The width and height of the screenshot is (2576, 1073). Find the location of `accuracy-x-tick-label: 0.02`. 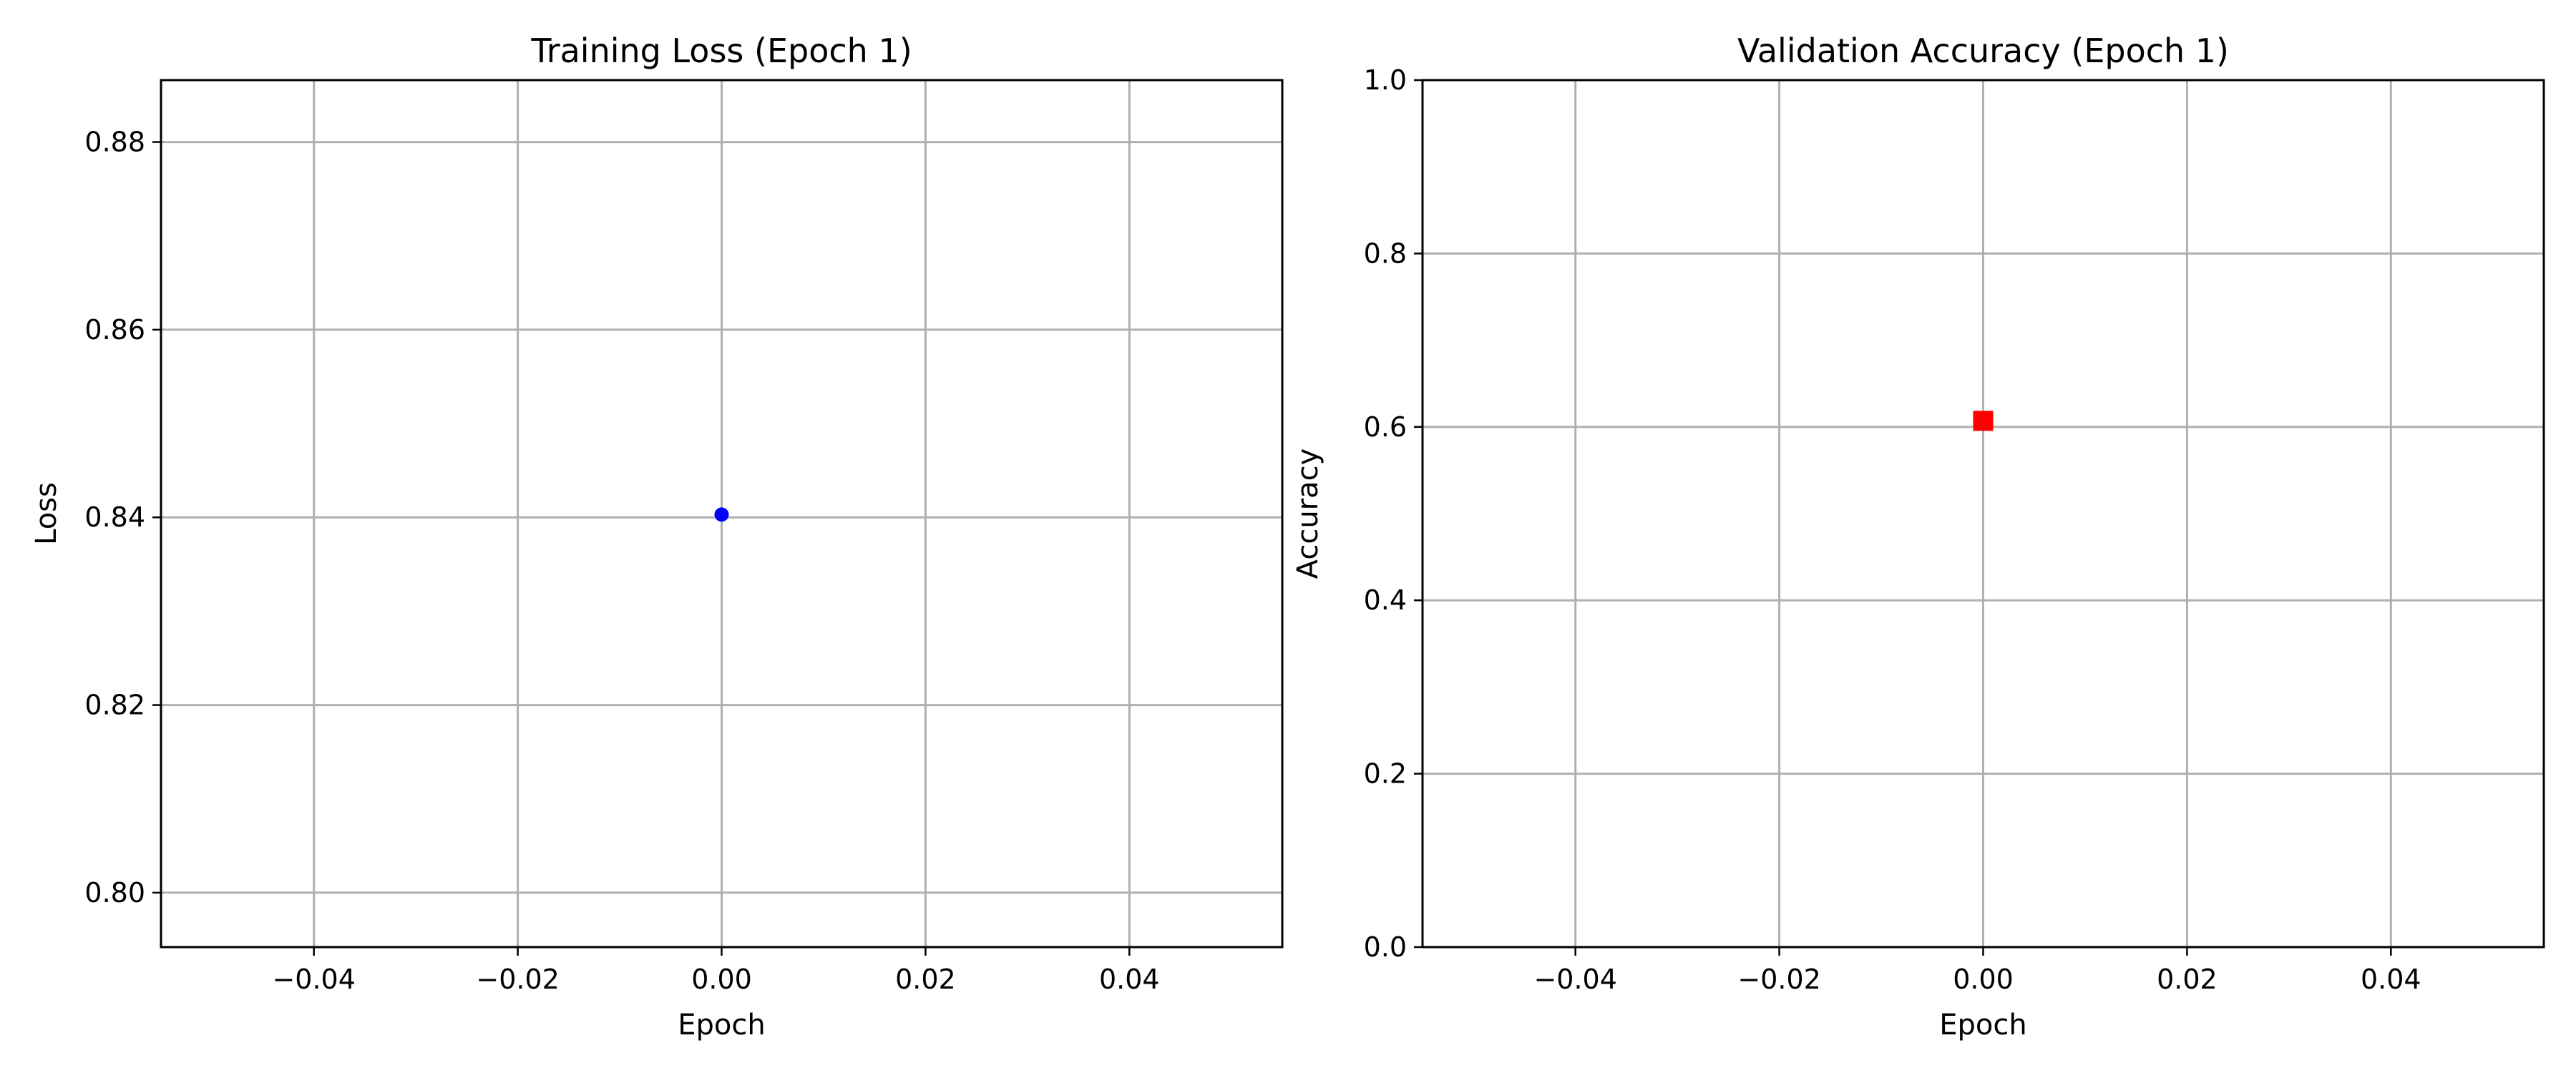

accuracy-x-tick-label: 0.02 is located at coordinates (2187, 979).